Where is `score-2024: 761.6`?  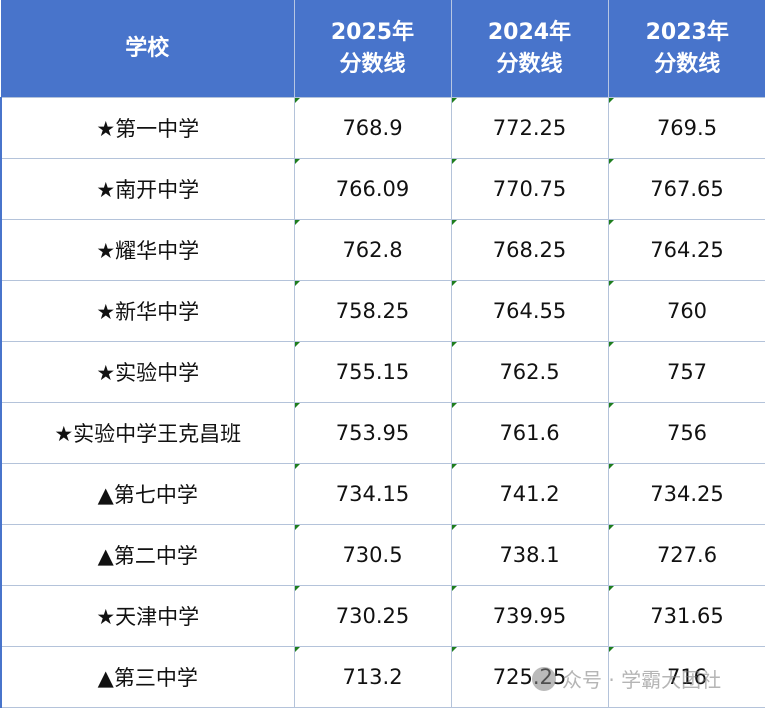 score-2024: 761.6 is located at coordinates (529, 433).